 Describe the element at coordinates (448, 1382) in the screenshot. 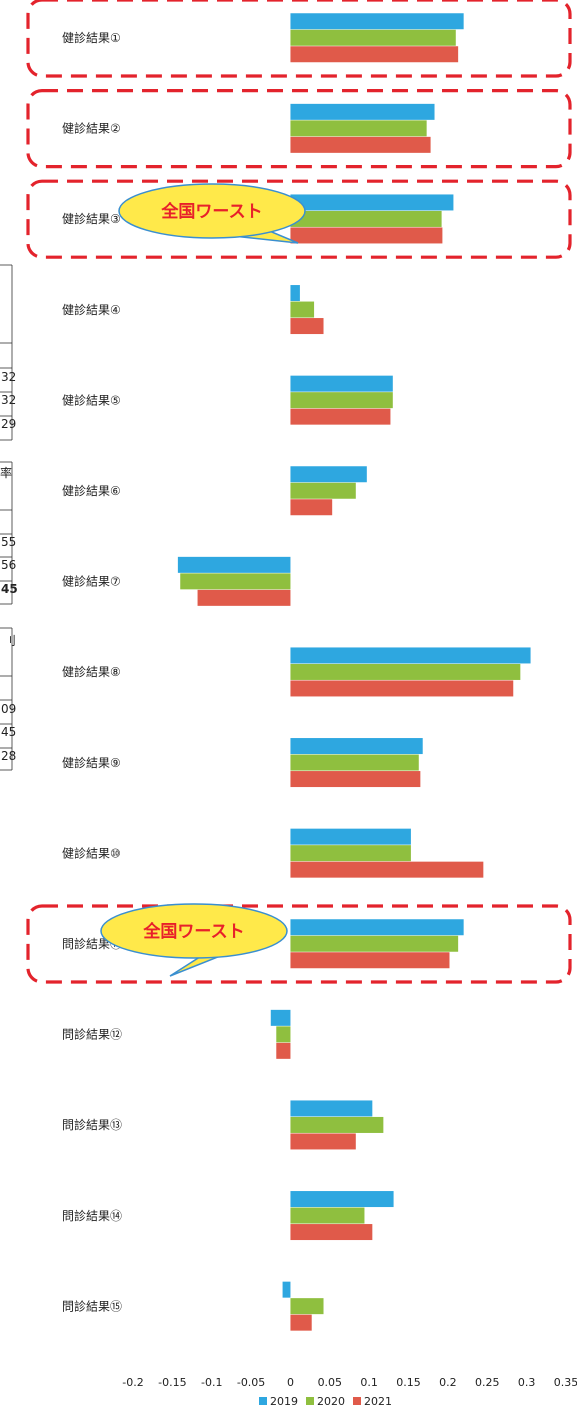

I see `x-tick-label: 0.2` at that location.